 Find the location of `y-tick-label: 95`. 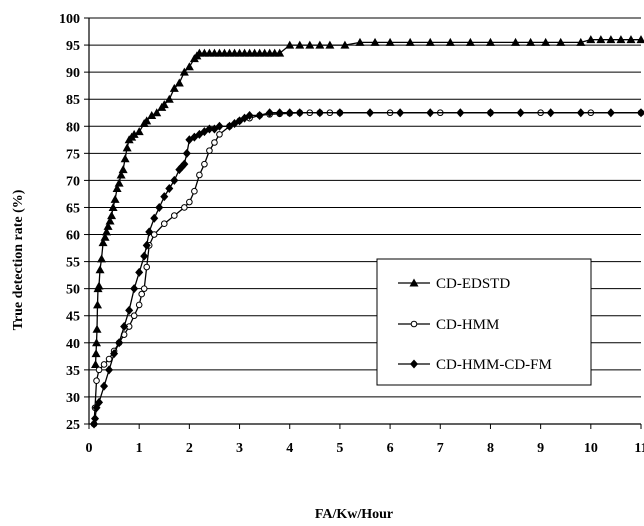

y-tick-label: 95 is located at coordinates (73, 46).